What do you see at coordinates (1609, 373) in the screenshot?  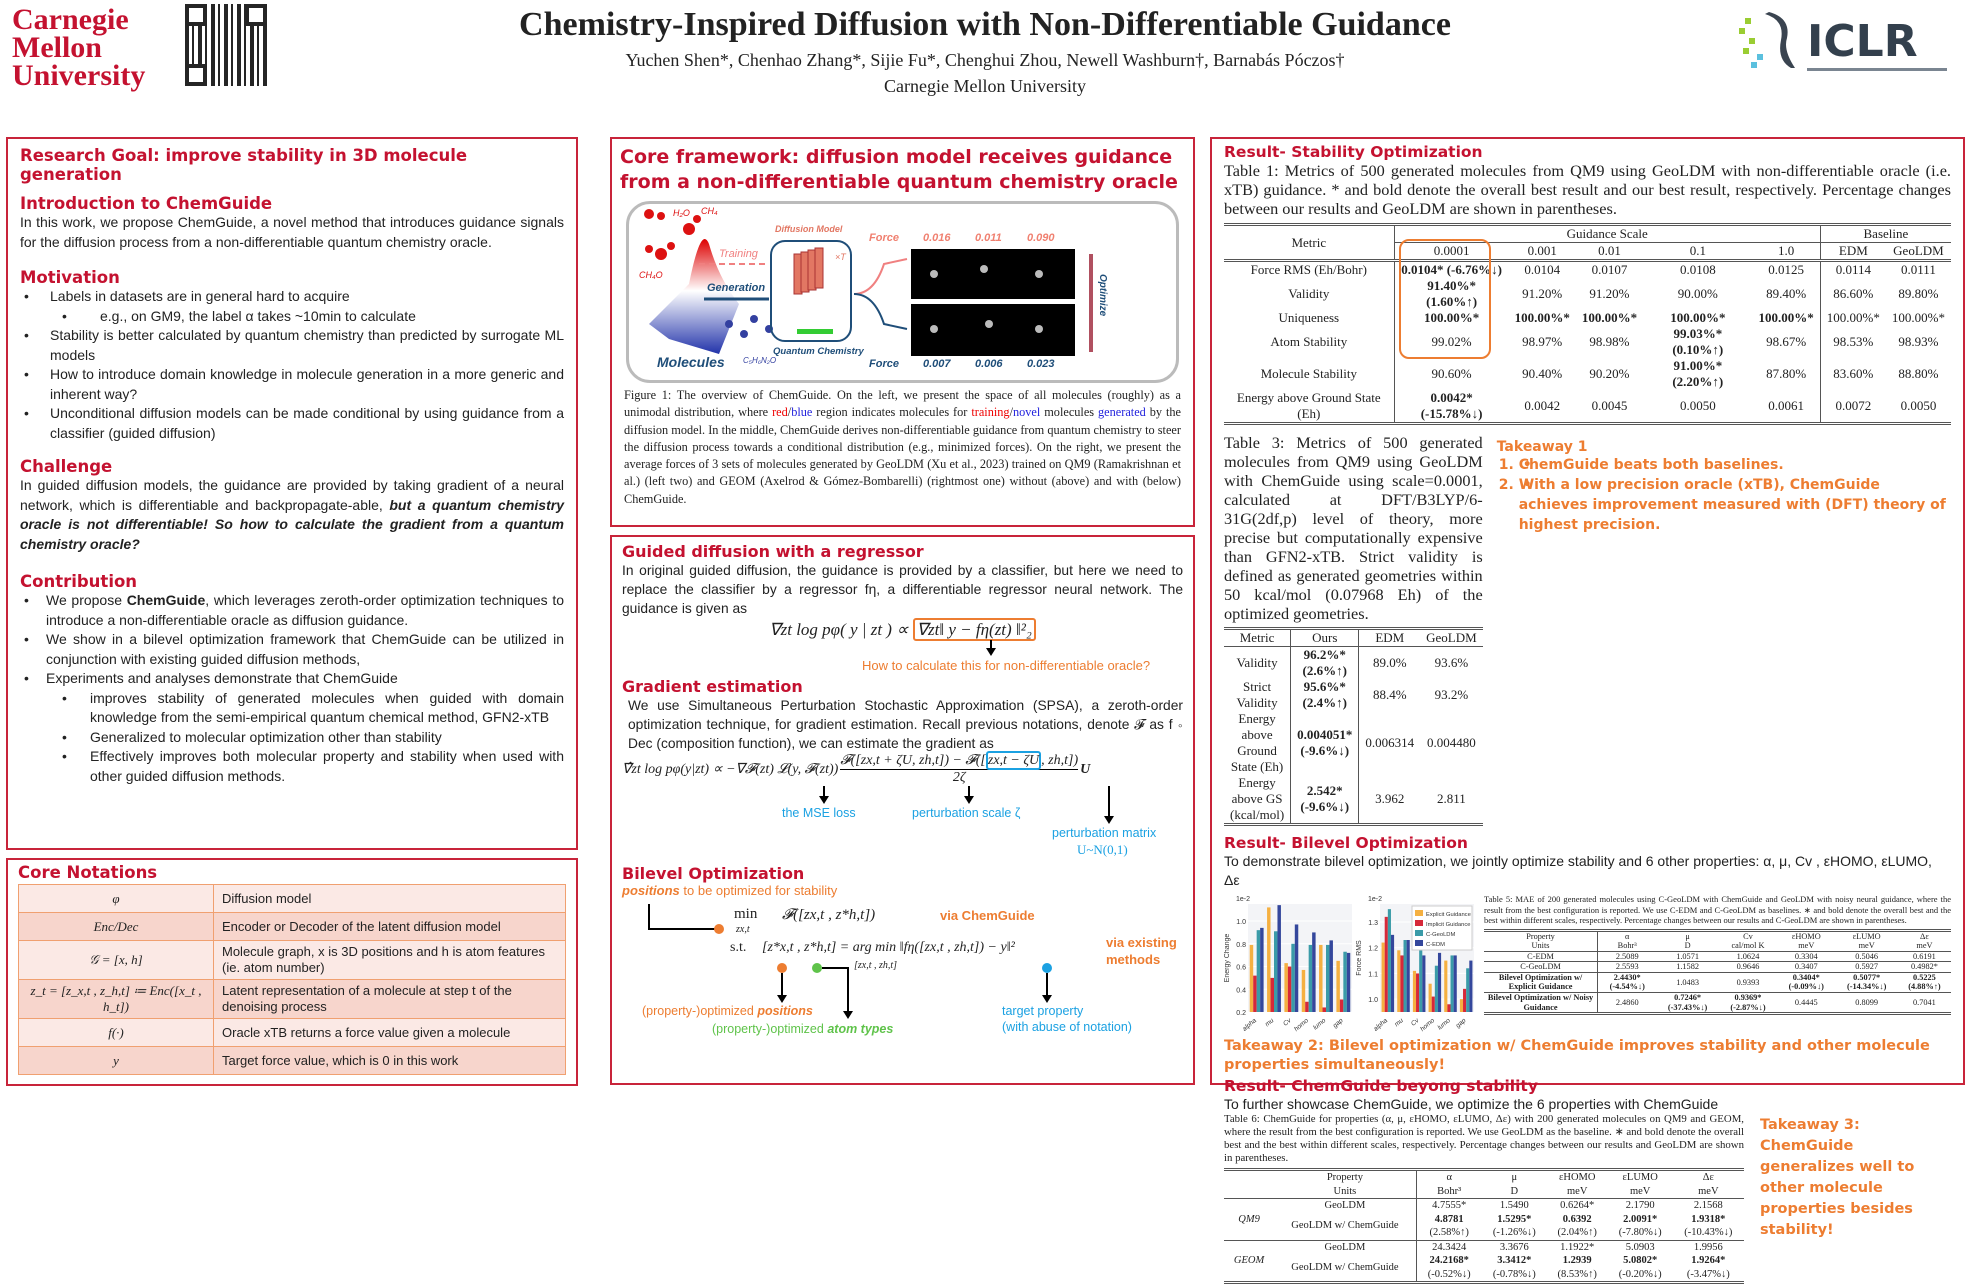 I see `table-cell: 90.20%` at bounding box center [1609, 373].